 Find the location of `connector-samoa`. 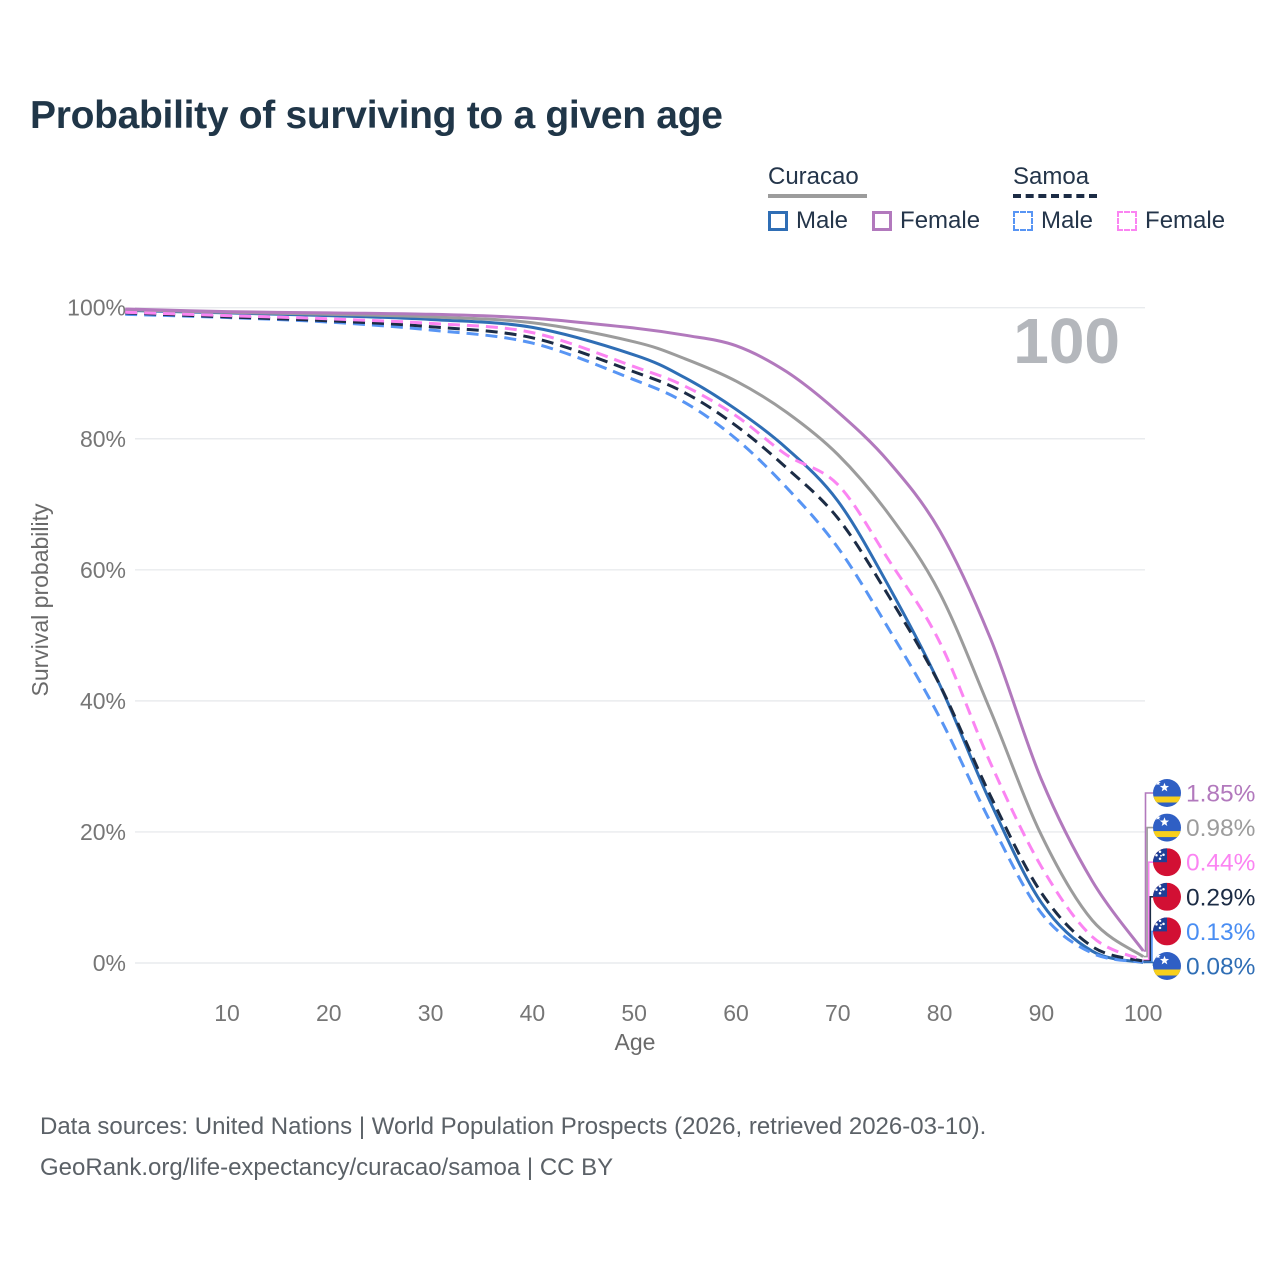

connector-samoa is located at coordinates (1148, 929).